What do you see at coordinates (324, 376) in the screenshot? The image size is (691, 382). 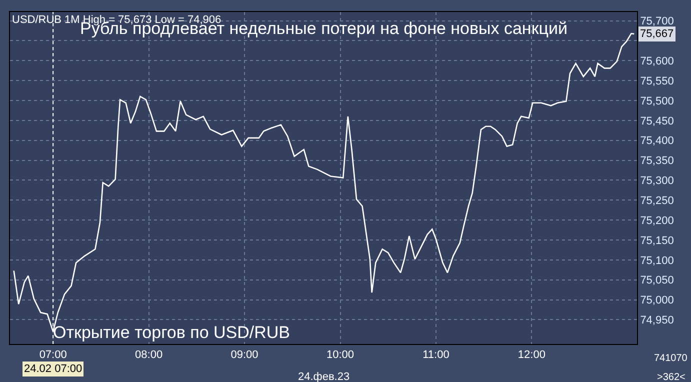 I see `text: 24.фев.23` at bounding box center [324, 376].